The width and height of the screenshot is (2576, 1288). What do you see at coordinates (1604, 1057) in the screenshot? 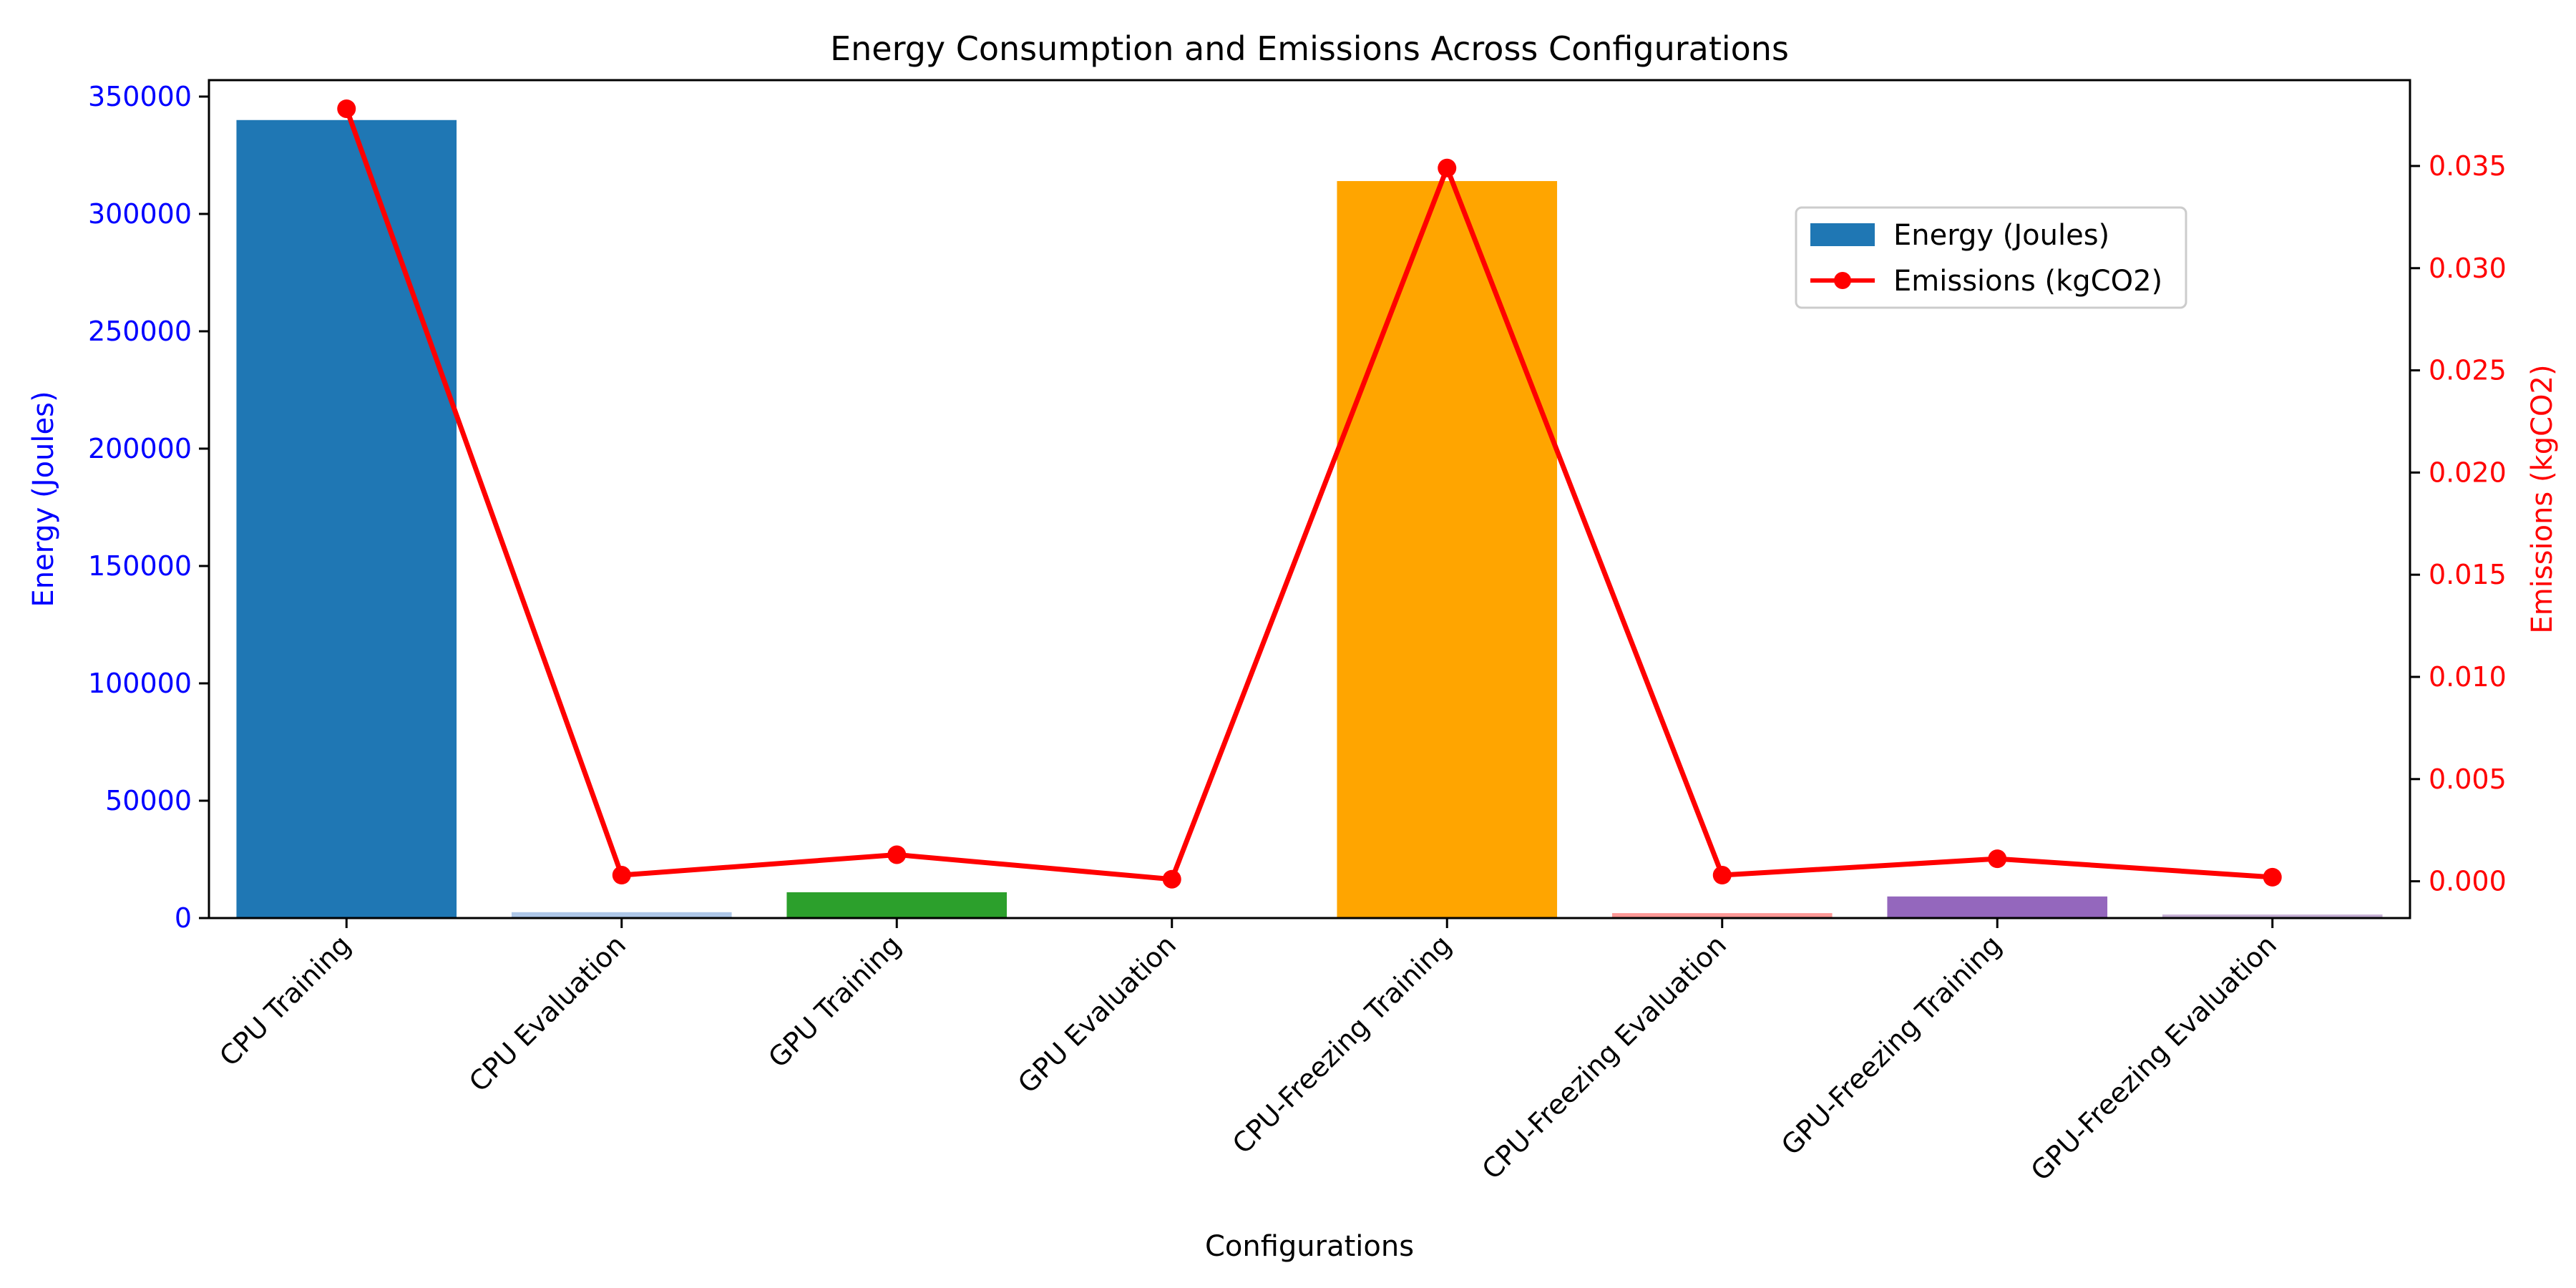
I see `x-tick-label: CPU-Freezing Evaluation` at bounding box center [1604, 1057].